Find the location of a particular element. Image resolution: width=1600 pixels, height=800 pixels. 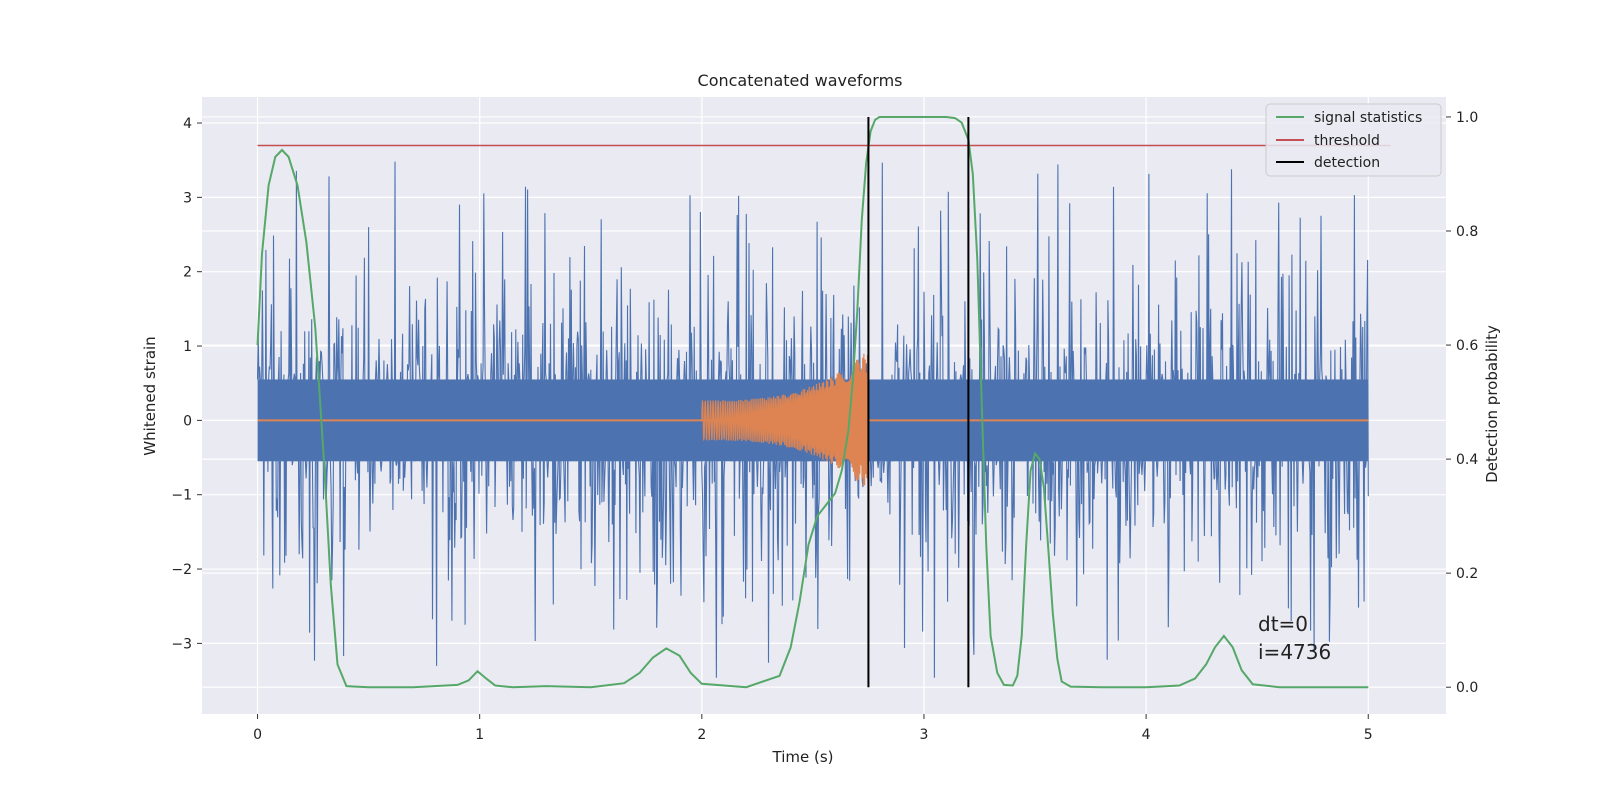

y-left-tick-label: 0 is located at coordinates (187, 421).